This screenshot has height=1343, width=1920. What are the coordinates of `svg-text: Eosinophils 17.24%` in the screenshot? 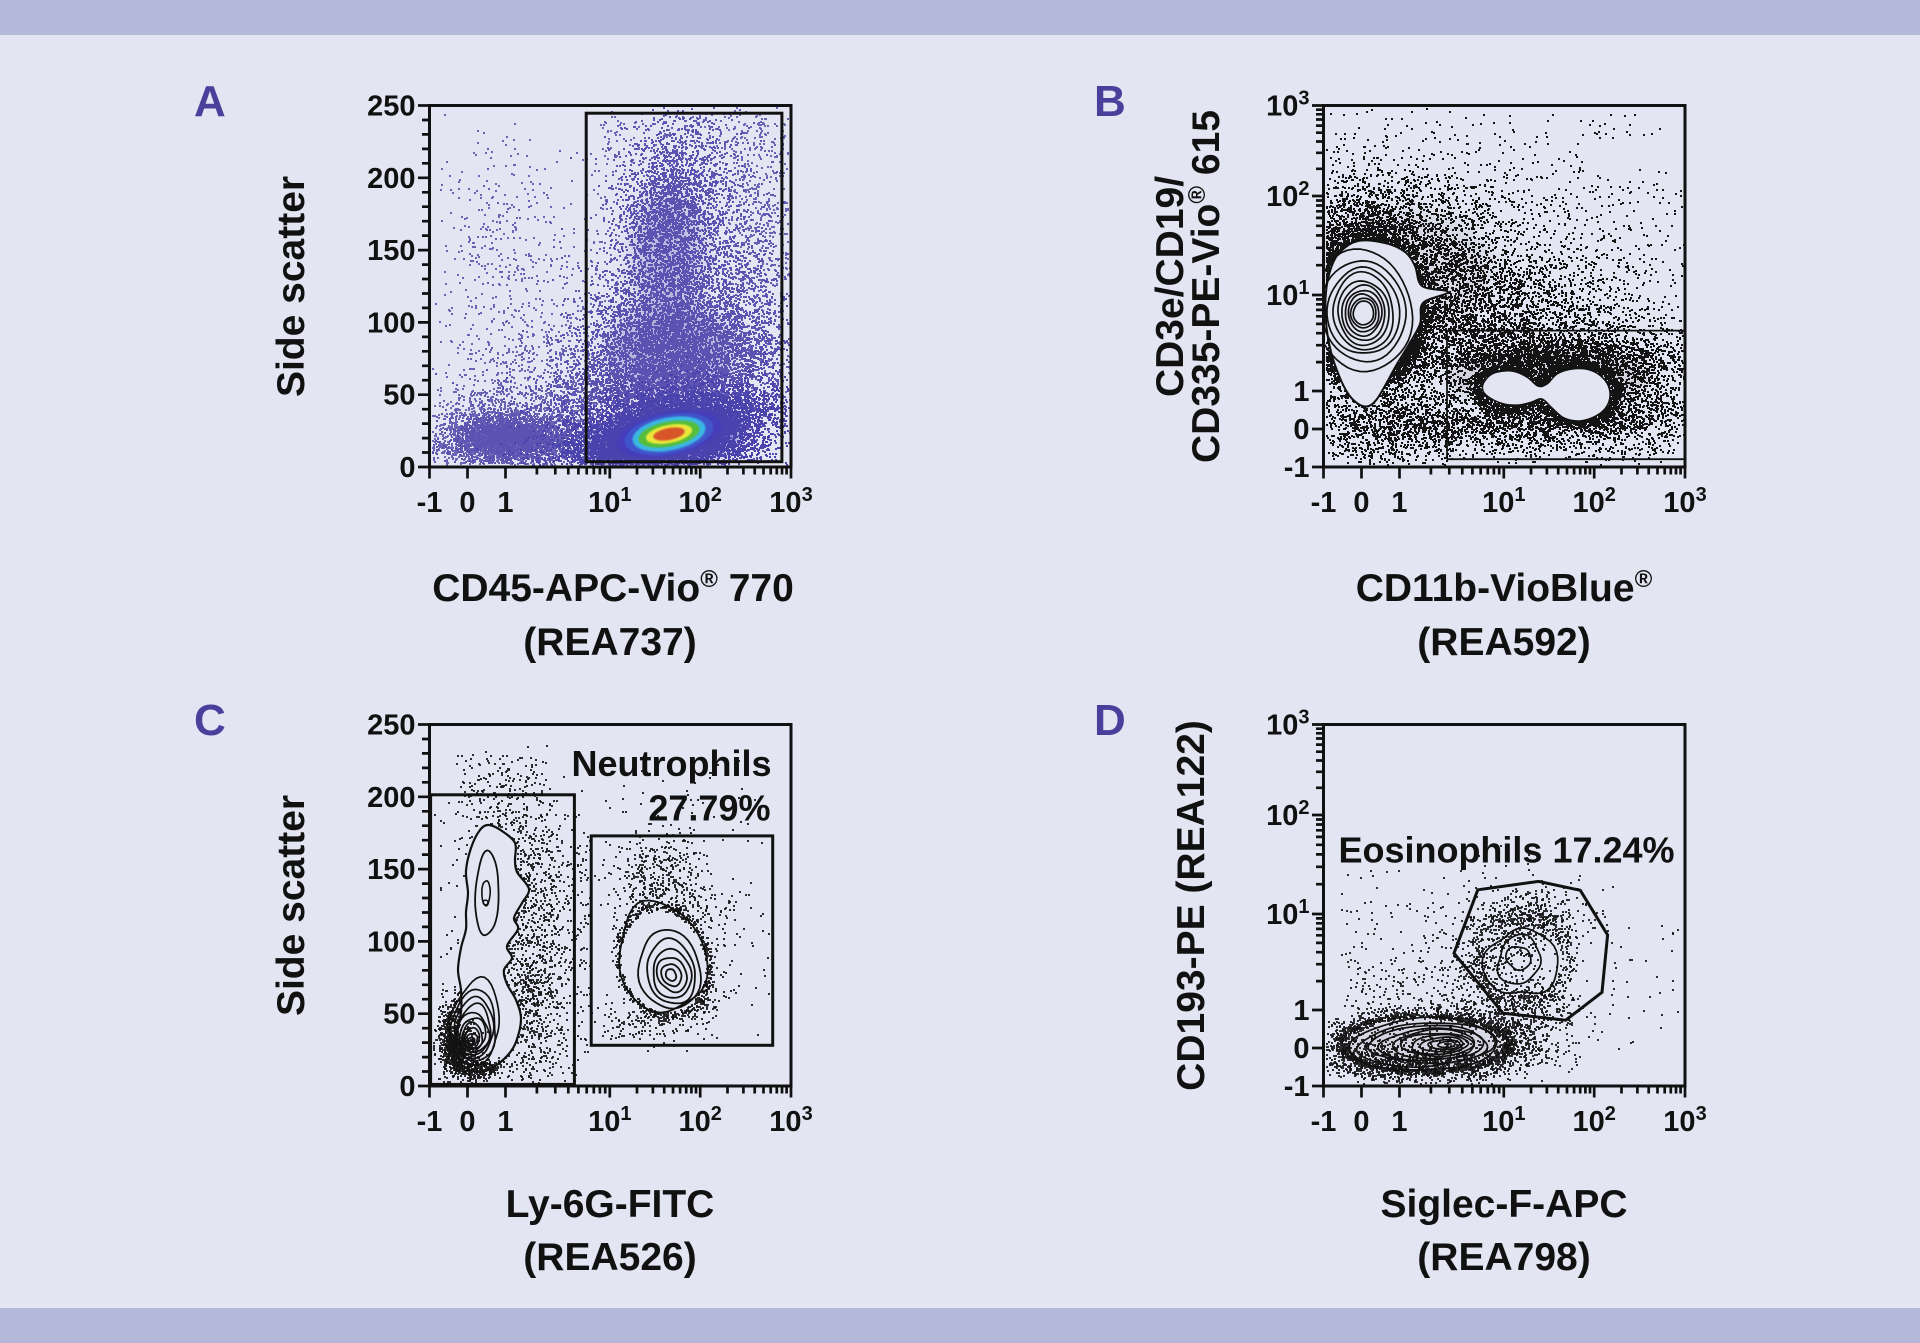 It's located at (1506, 850).